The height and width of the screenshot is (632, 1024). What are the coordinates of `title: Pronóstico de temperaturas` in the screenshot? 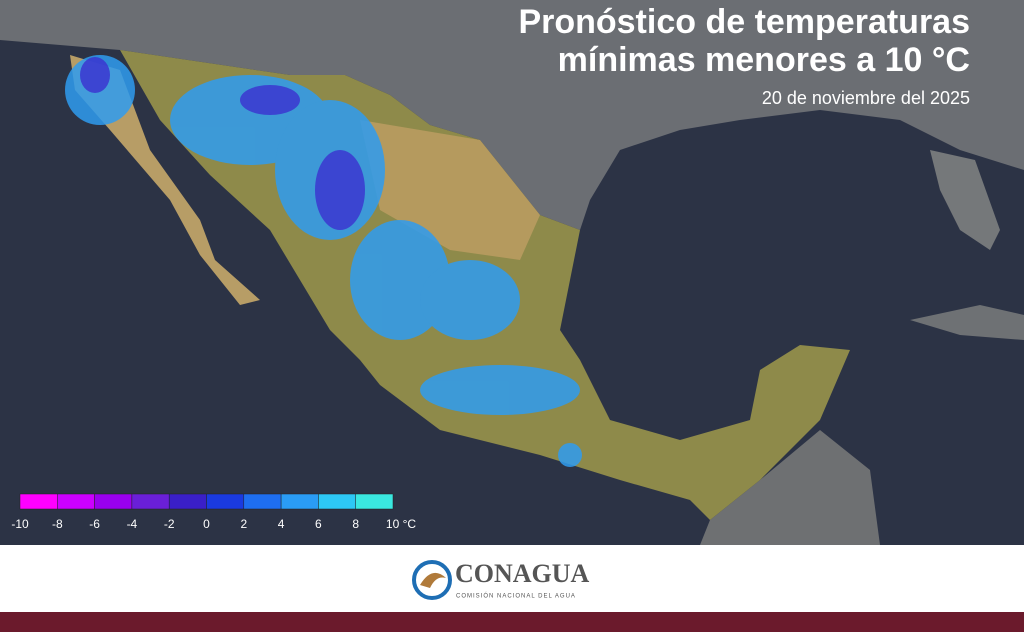 It's located at (744, 22).